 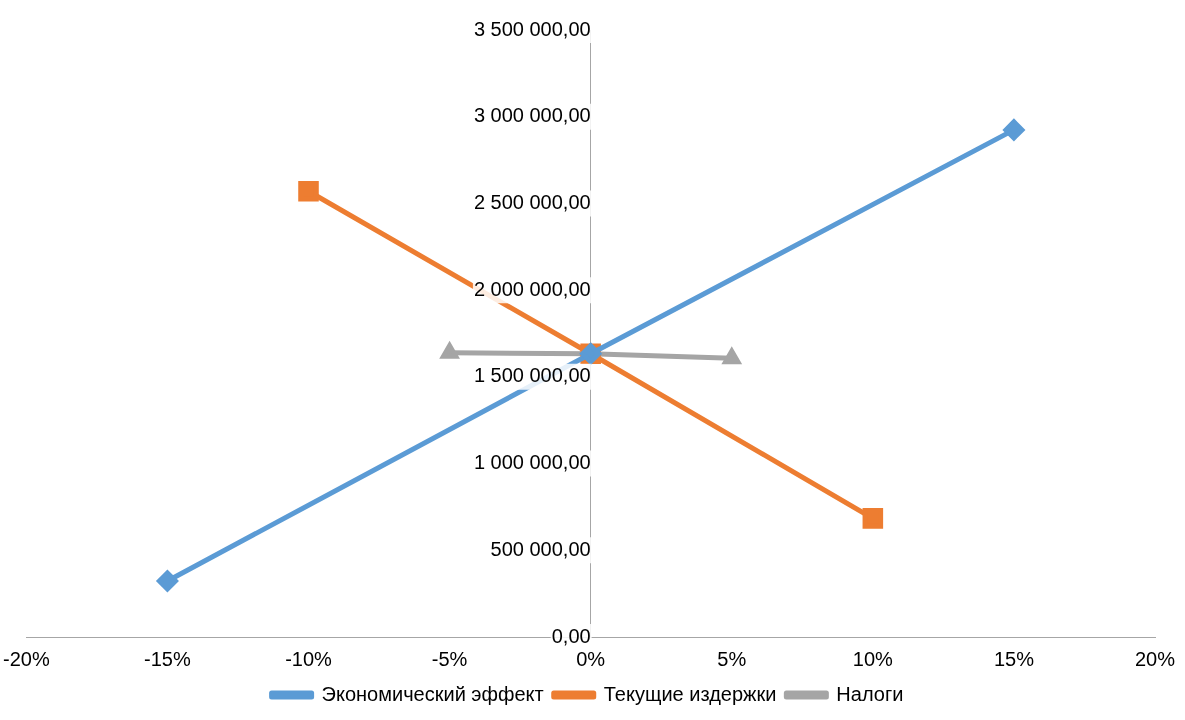 I want to click on y-tick-label: 2 000 000,00, so click(x=532, y=288).